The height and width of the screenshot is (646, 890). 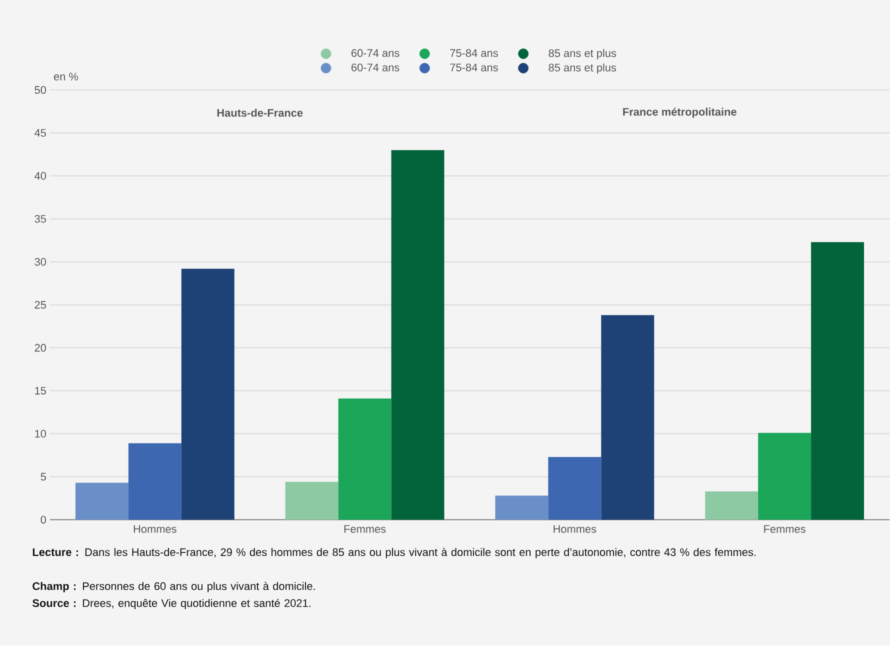 What do you see at coordinates (171, 604) in the screenshot?
I see `text: Source : Drees, enquête Vie quotidienne et santé 2021.` at bounding box center [171, 604].